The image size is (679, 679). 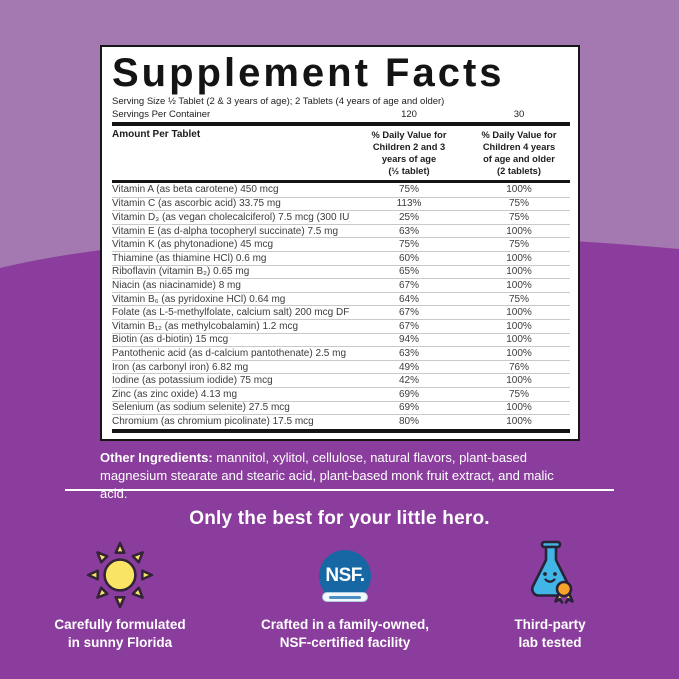 What do you see at coordinates (170, 340) in the screenshot?
I see `nutrient-name: Biotin (as d-biotin) 15 mcg` at bounding box center [170, 340].